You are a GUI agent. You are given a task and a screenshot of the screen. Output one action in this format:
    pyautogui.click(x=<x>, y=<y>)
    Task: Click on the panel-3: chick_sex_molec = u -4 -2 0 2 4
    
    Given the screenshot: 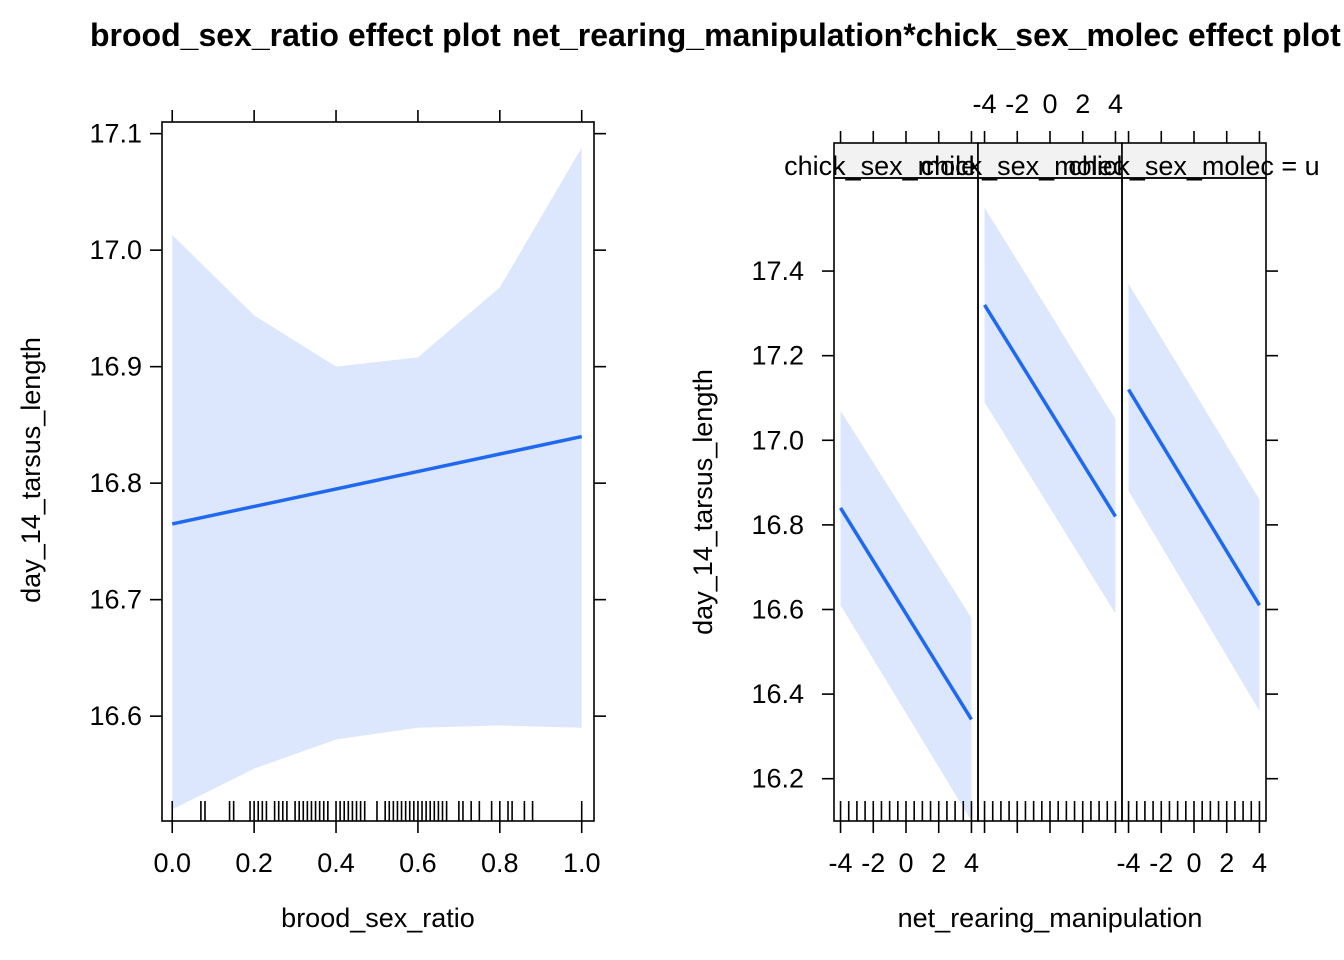 What is the action you would take?
    pyautogui.click(x=1194, y=504)
    